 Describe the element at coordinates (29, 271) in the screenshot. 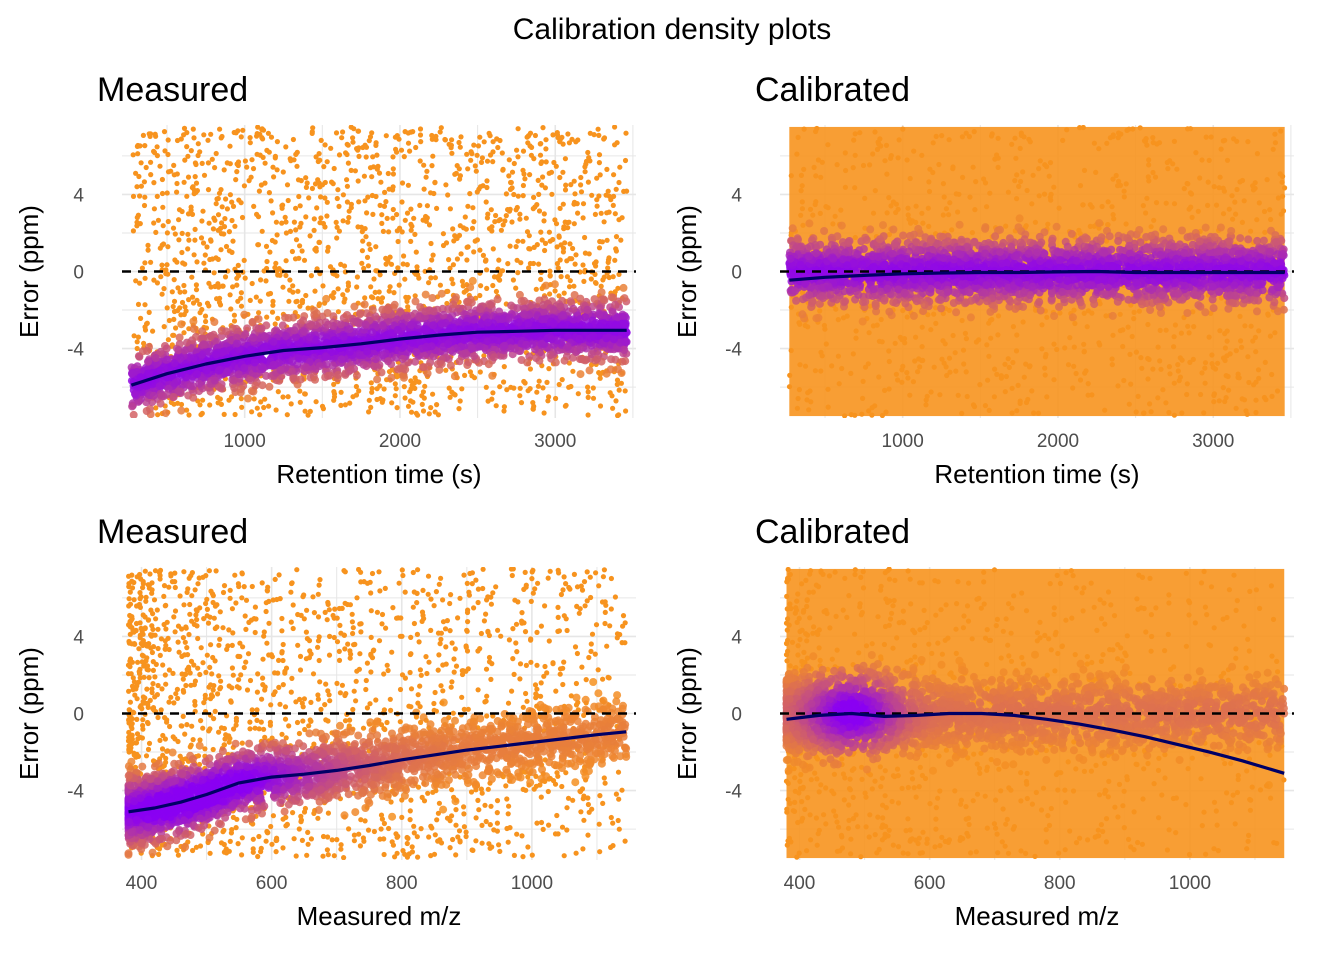

I see `y-axis-label: Error (ppm)` at that location.